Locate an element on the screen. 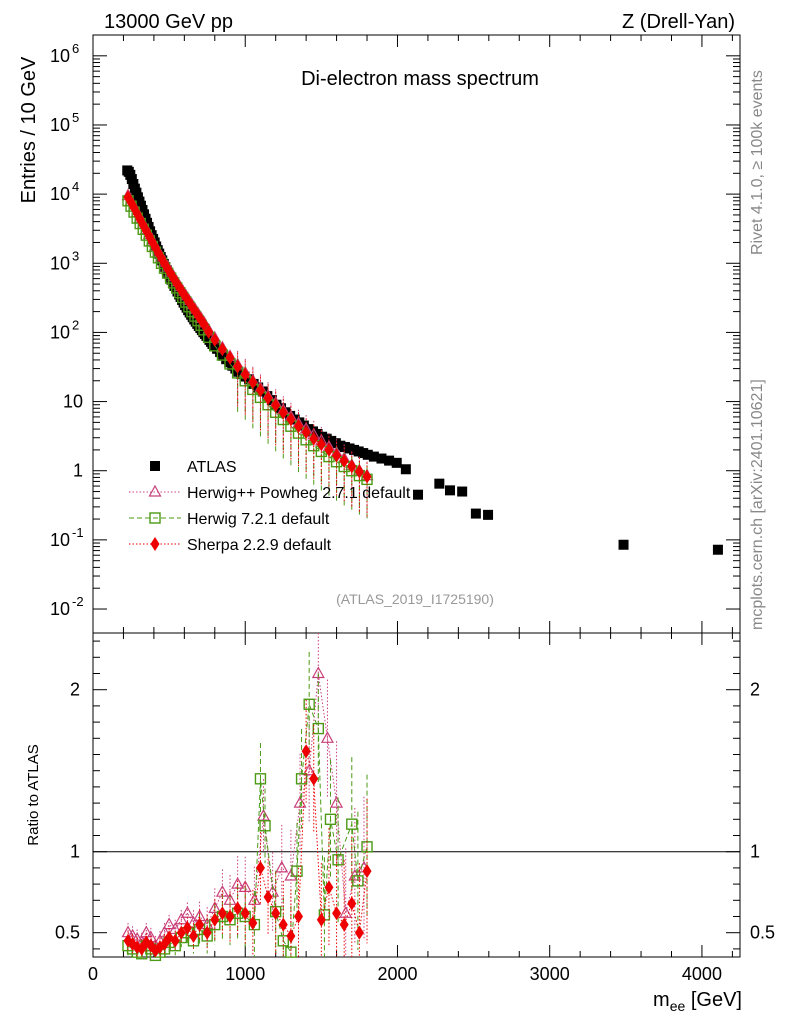  y-tick-exponent: 6 is located at coordinates (75, 48).